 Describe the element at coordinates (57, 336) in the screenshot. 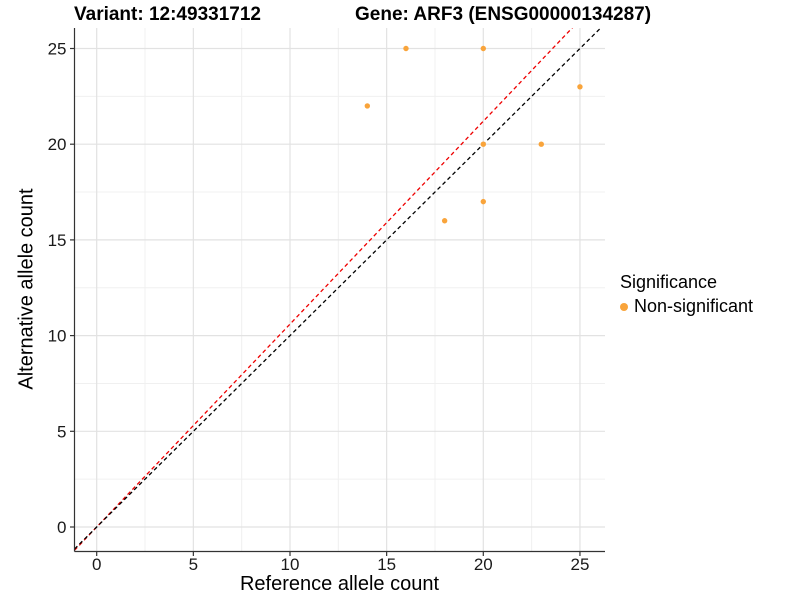

I see `y-tick-label: 10` at that location.